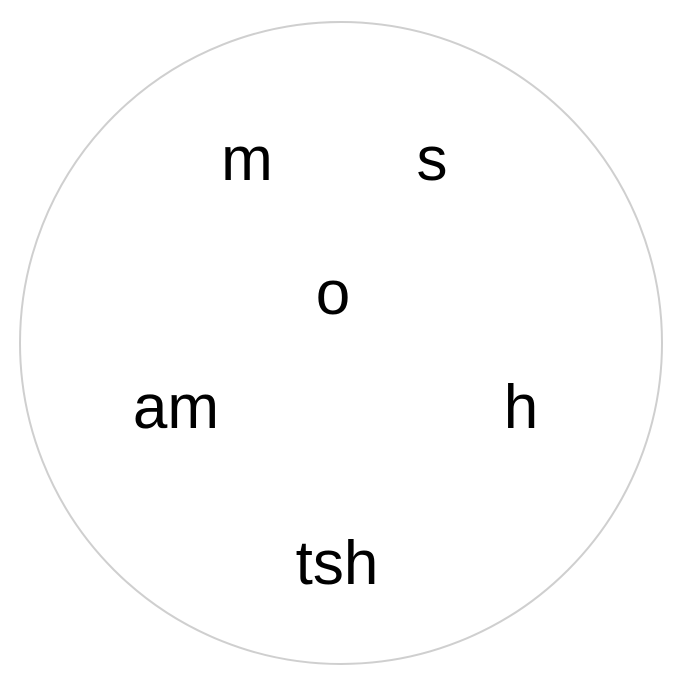 The image size is (691, 687). Describe the element at coordinates (521, 407) in the screenshot. I see `syllable-tile-right: h` at that location.